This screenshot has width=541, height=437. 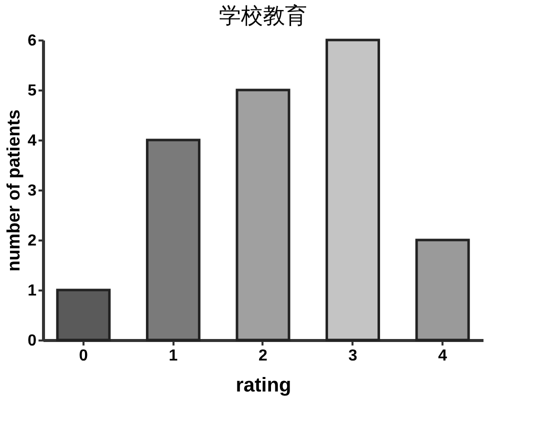 I want to click on y-tick-label: 4, so click(x=32, y=141).